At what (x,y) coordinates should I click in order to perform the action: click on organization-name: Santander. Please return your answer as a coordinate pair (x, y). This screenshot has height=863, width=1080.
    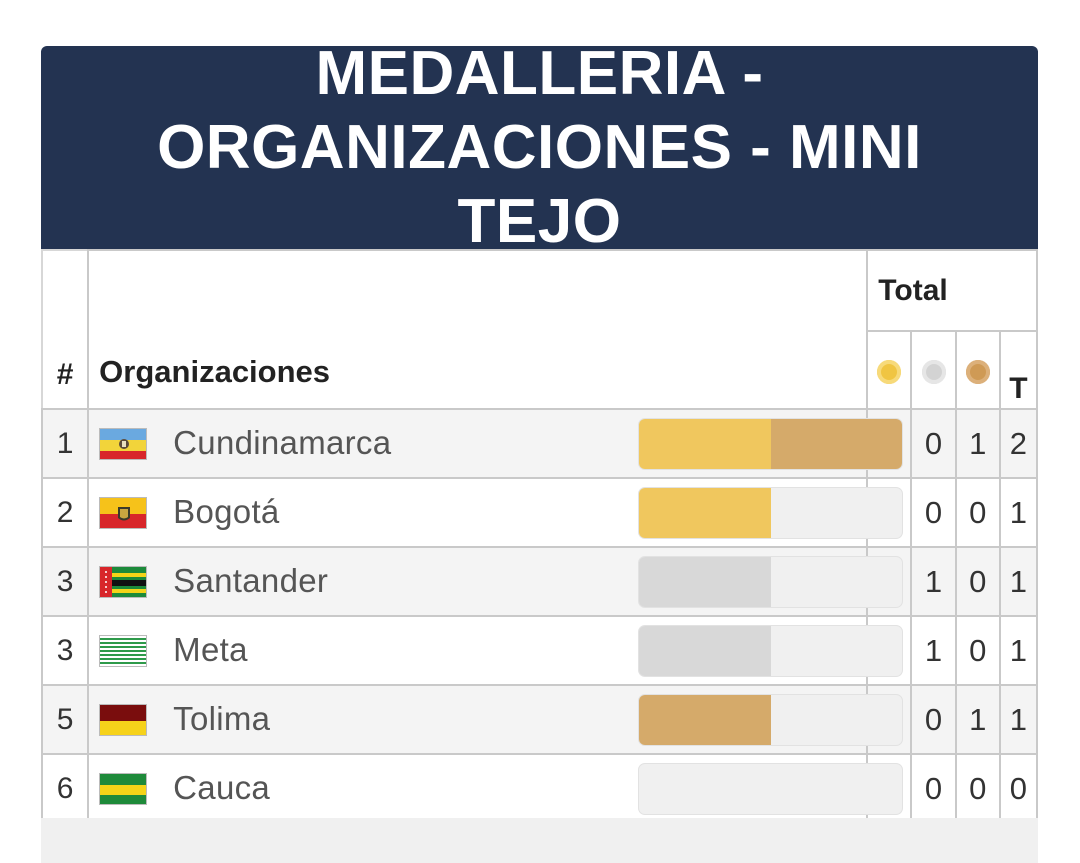
    Looking at the image, I should click on (251, 580).